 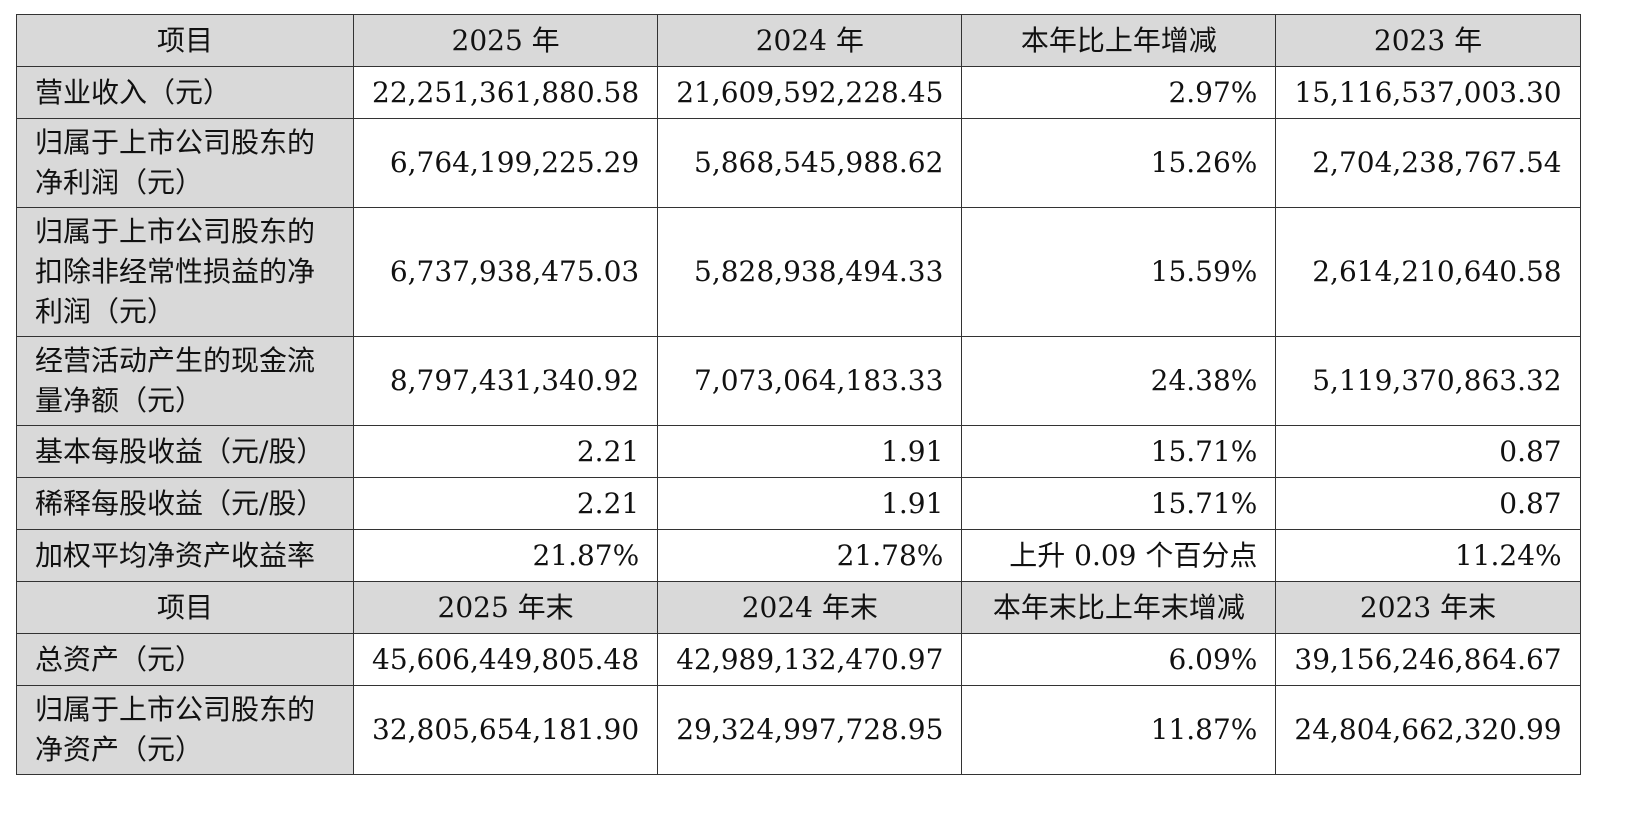 What do you see at coordinates (505, 659) in the screenshot?
I see `value-2025: 45,606,449,805.48` at bounding box center [505, 659].